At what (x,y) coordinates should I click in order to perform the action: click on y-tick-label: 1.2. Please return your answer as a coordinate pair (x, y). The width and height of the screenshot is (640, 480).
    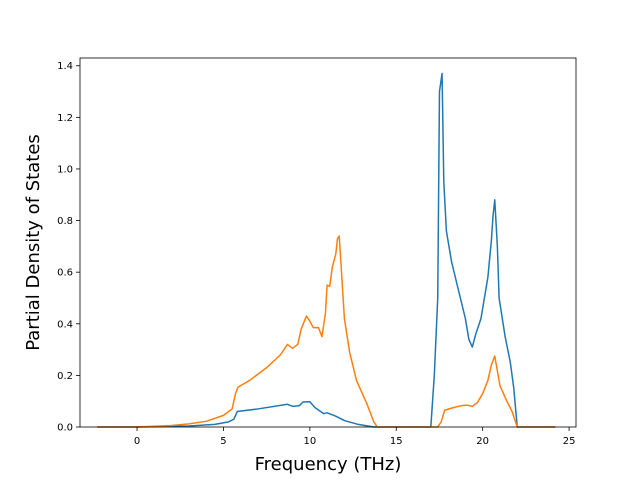
    Looking at the image, I should click on (65, 118).